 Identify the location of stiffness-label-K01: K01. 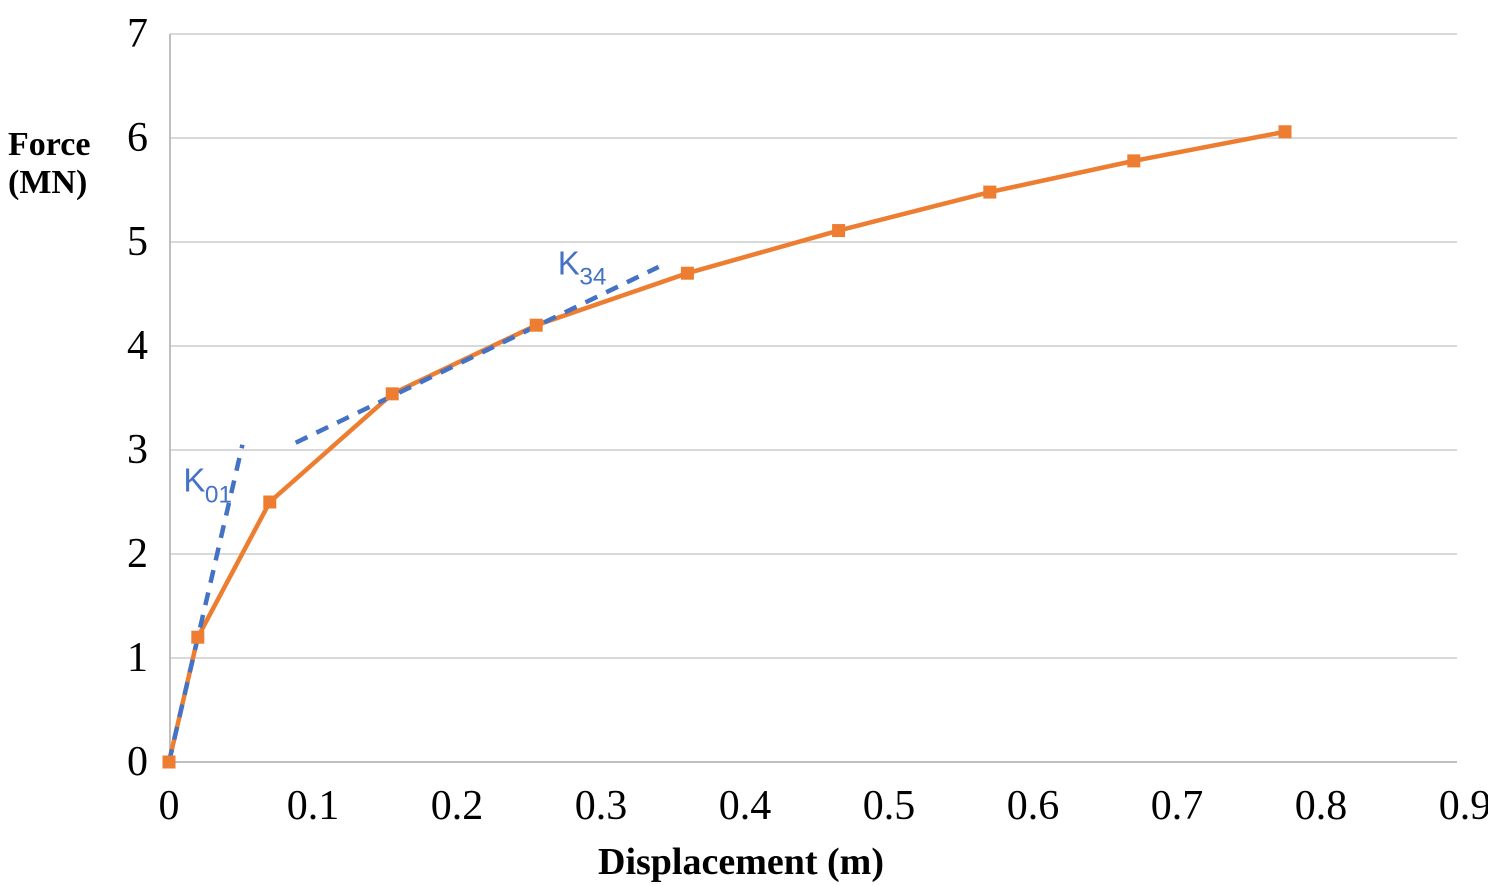
(208, 485).